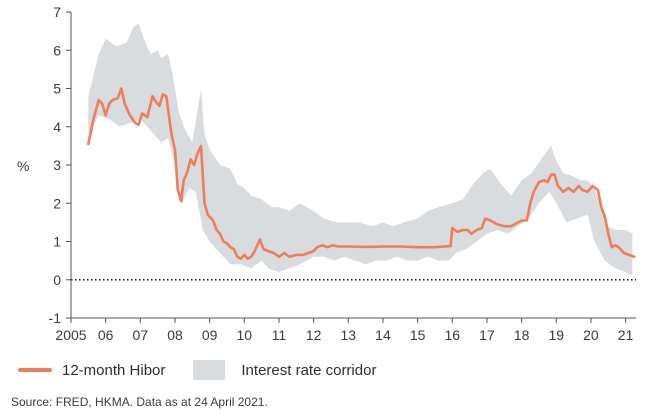 Image resolution: width=649 pixels, height=415 pixels. I want to click on y-axis-label: %, so click(23, 166).